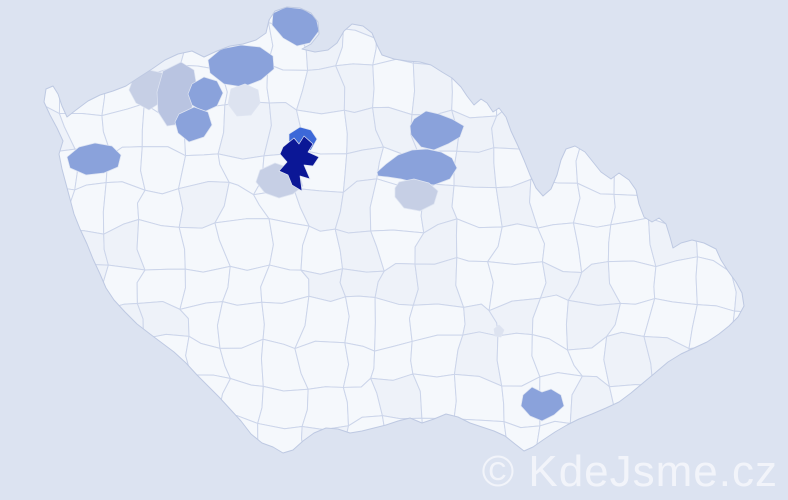  I want to click on district-center-navy, so click(299, 163).